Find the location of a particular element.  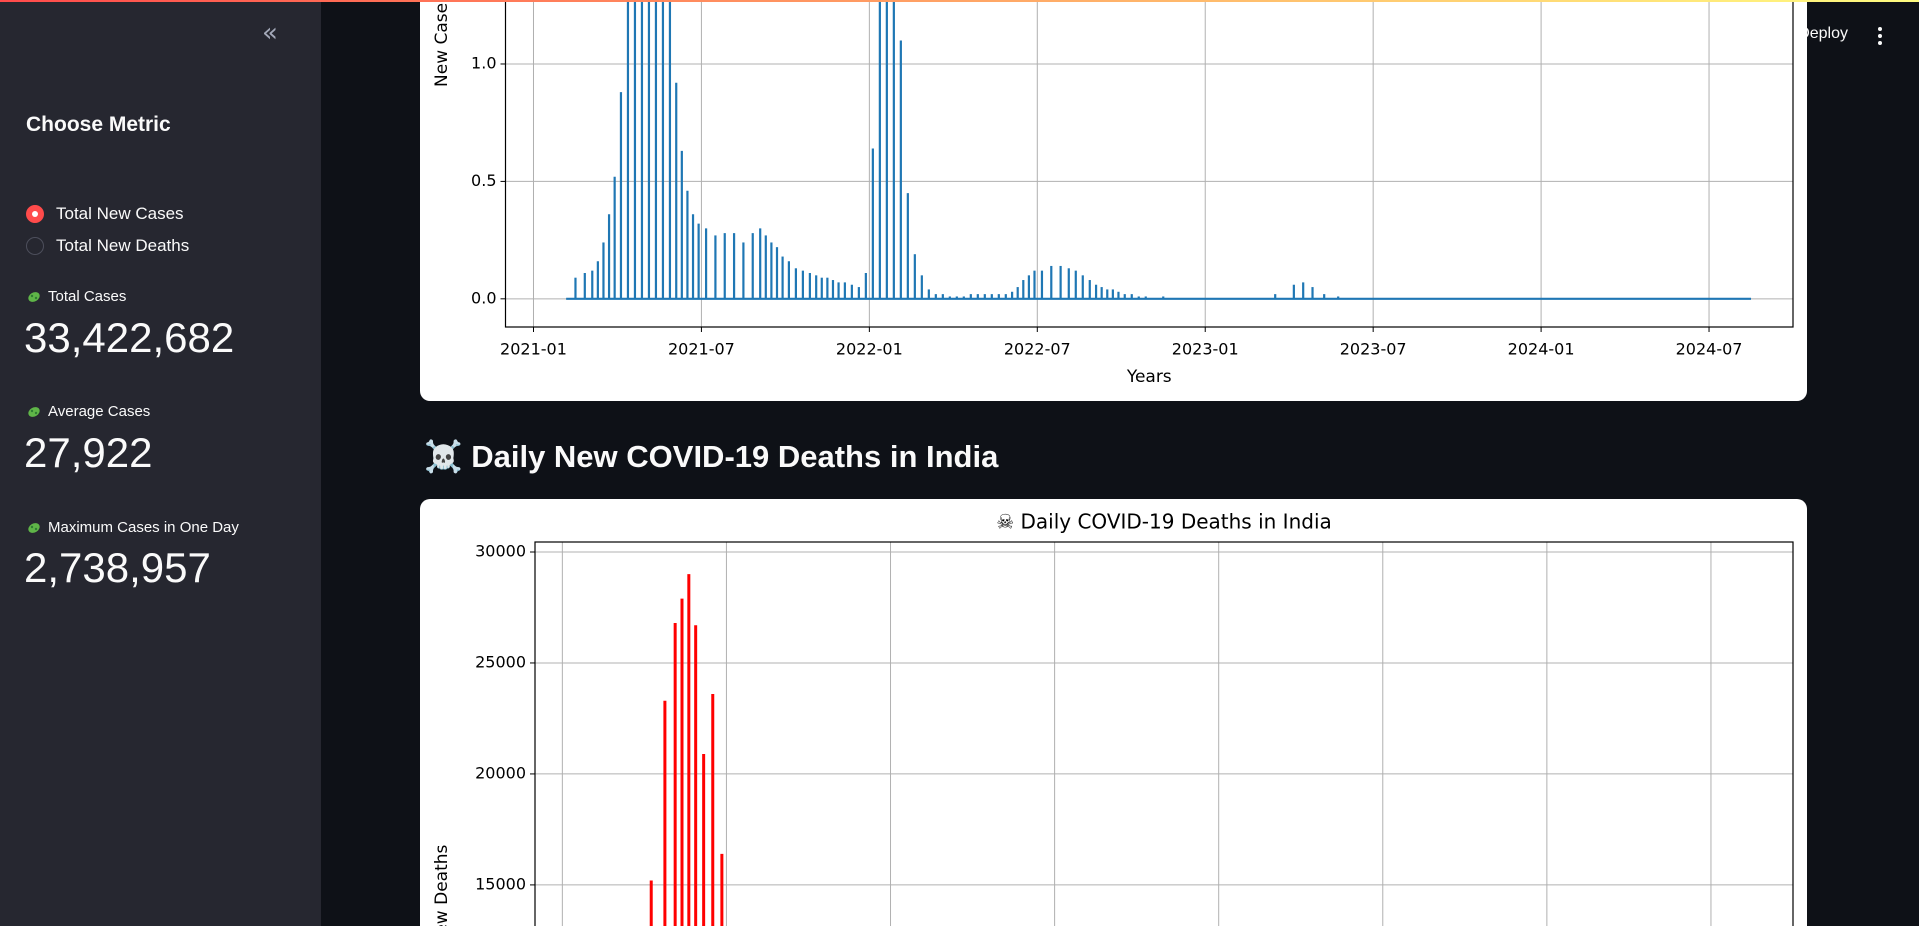

top-decoration is located at coordinates (959, 1).